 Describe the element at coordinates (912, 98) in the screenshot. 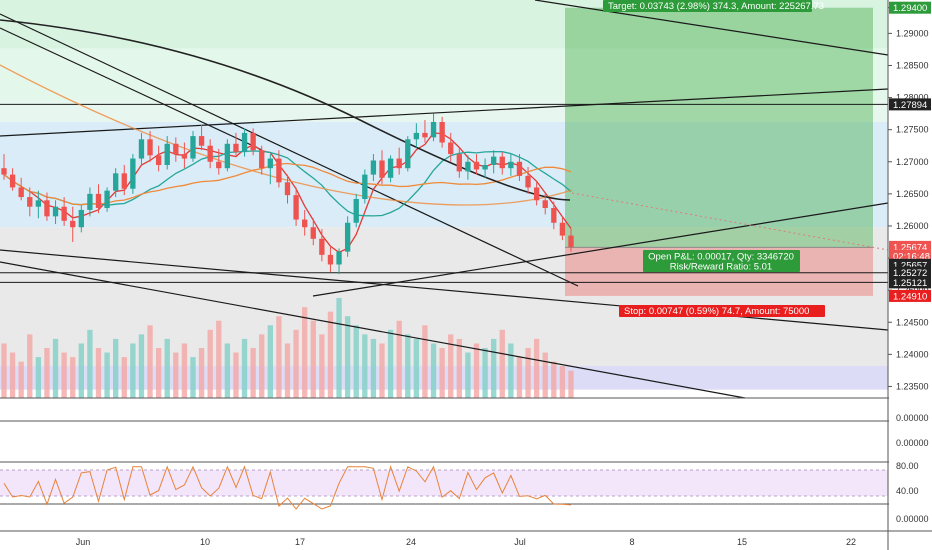

I see `price-tick-label: 1.28000` at that location.